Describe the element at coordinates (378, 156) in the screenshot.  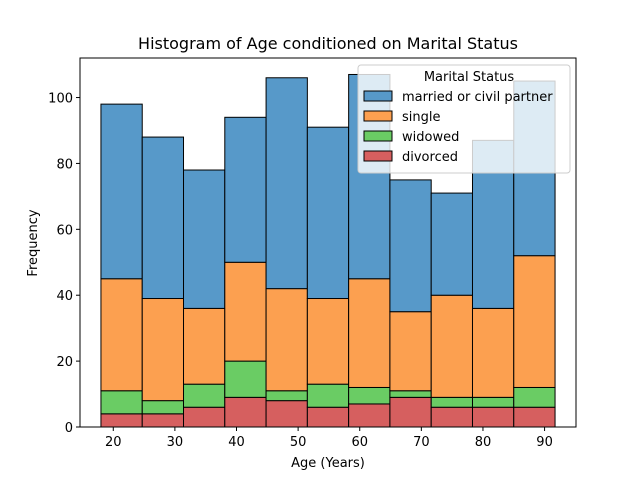
I see `legend-swatch-divorced` at that location.